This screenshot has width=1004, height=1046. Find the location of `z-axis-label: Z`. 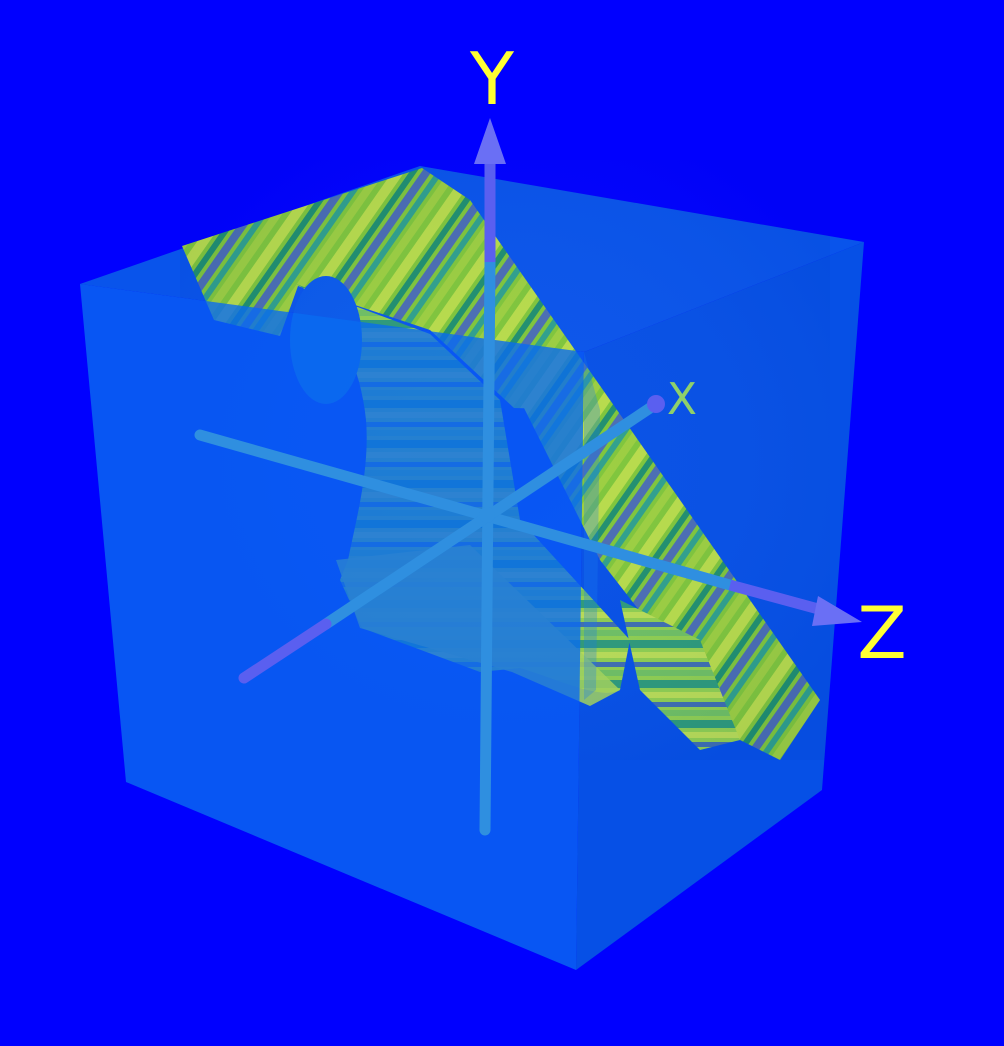

z-axis-label: Z is located at coordinates (881, 633).